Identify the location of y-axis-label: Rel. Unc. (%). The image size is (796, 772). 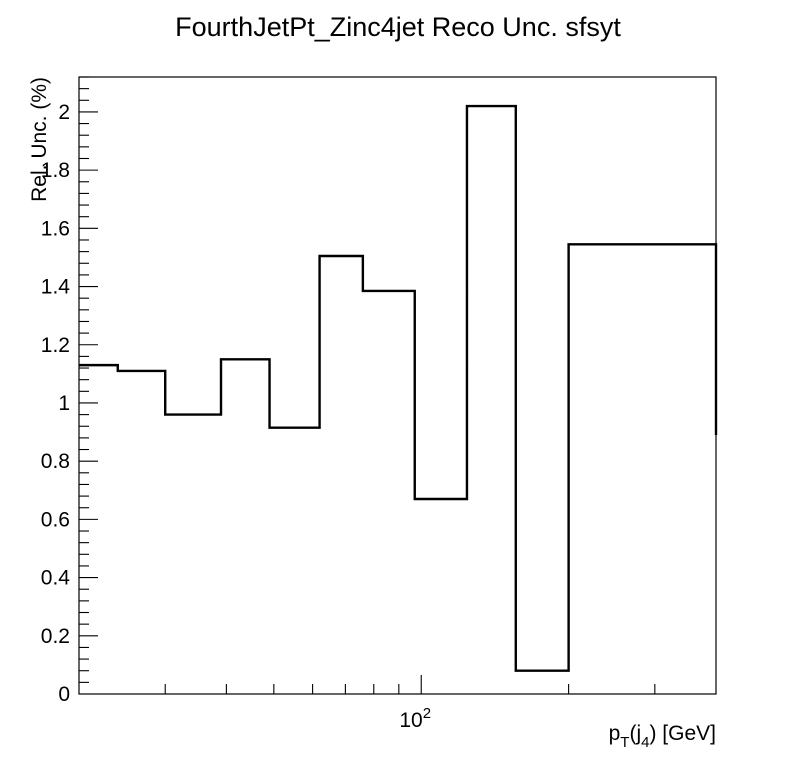
(39, 139).